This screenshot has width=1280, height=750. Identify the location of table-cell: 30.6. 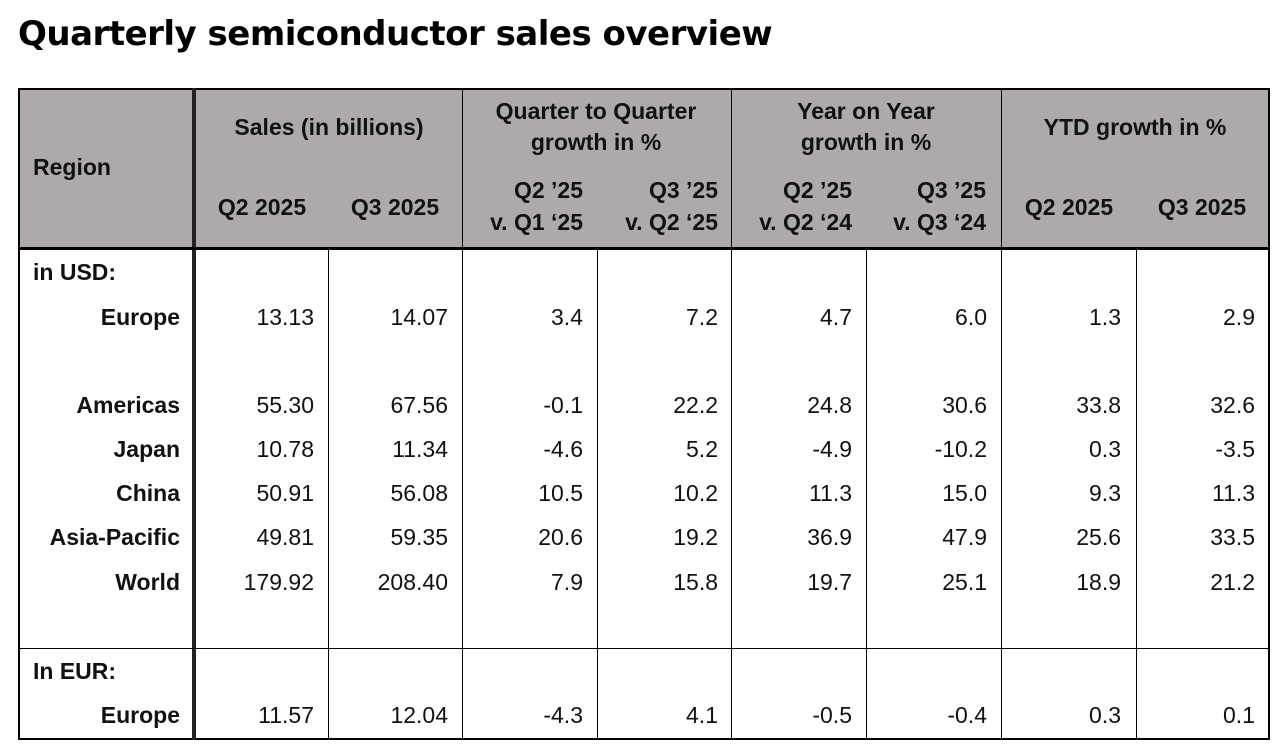
(964, 405).